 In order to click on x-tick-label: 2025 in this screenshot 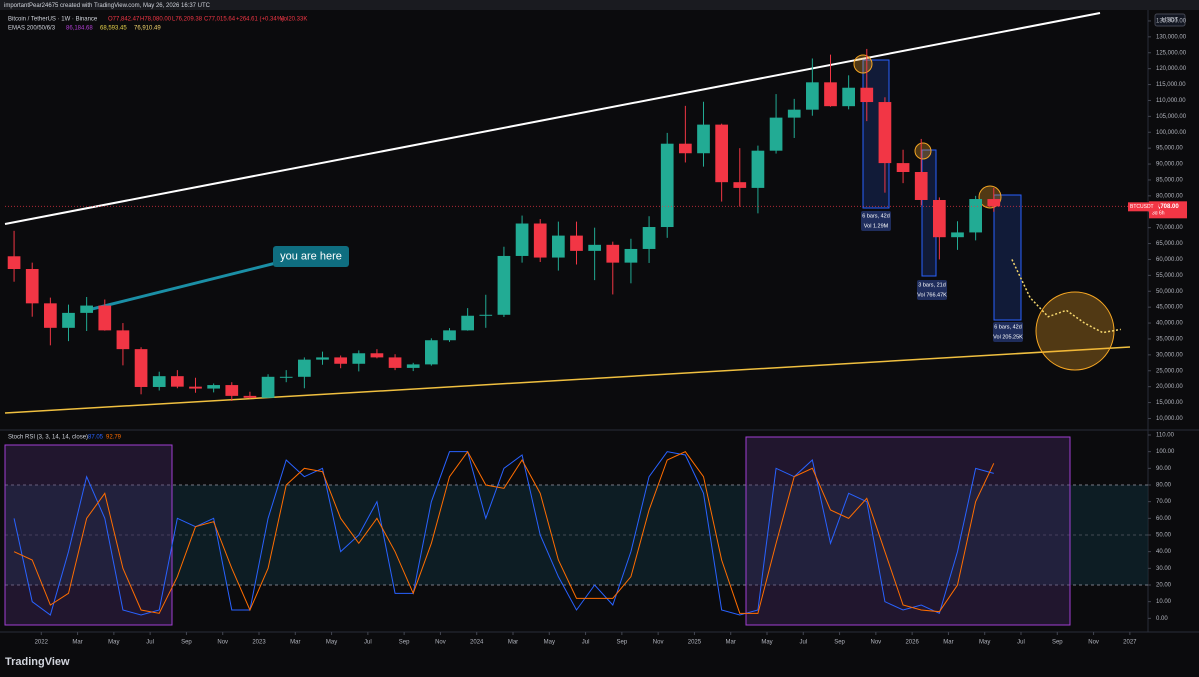, I will do `click(695, 643)`.